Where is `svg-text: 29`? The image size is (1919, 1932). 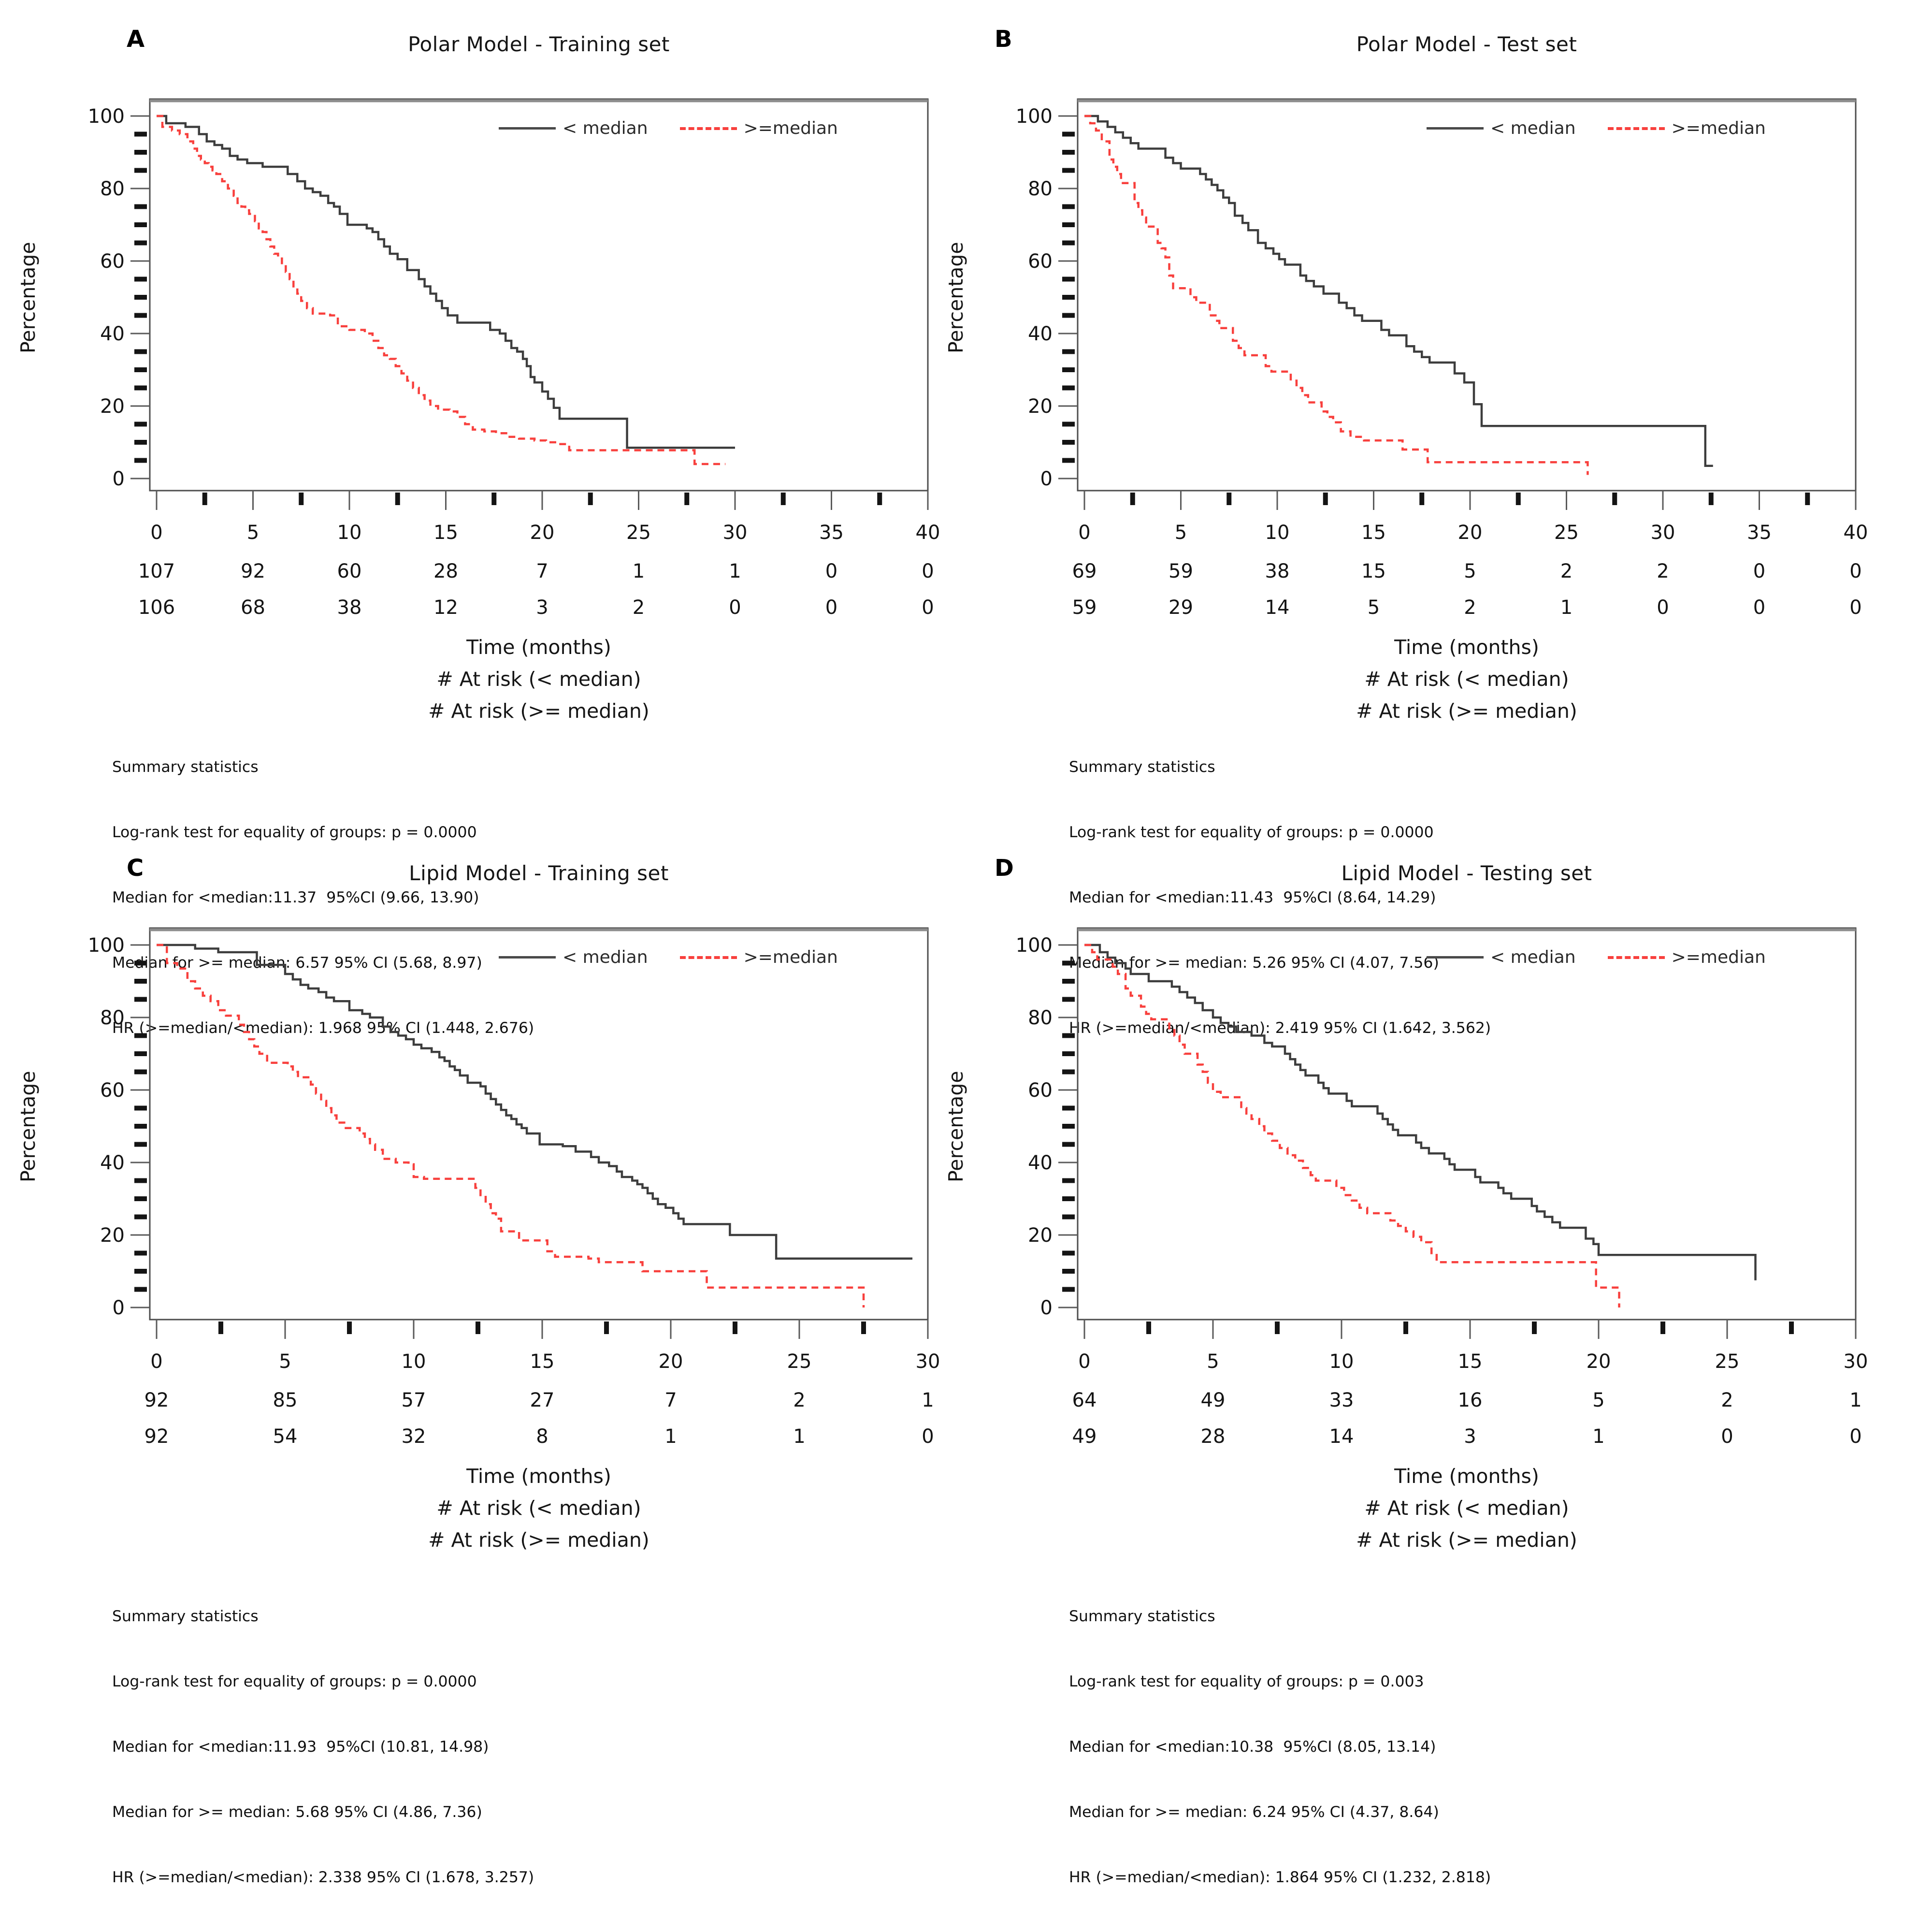 svg-text: 29 is located at coordinates (1181, 607).